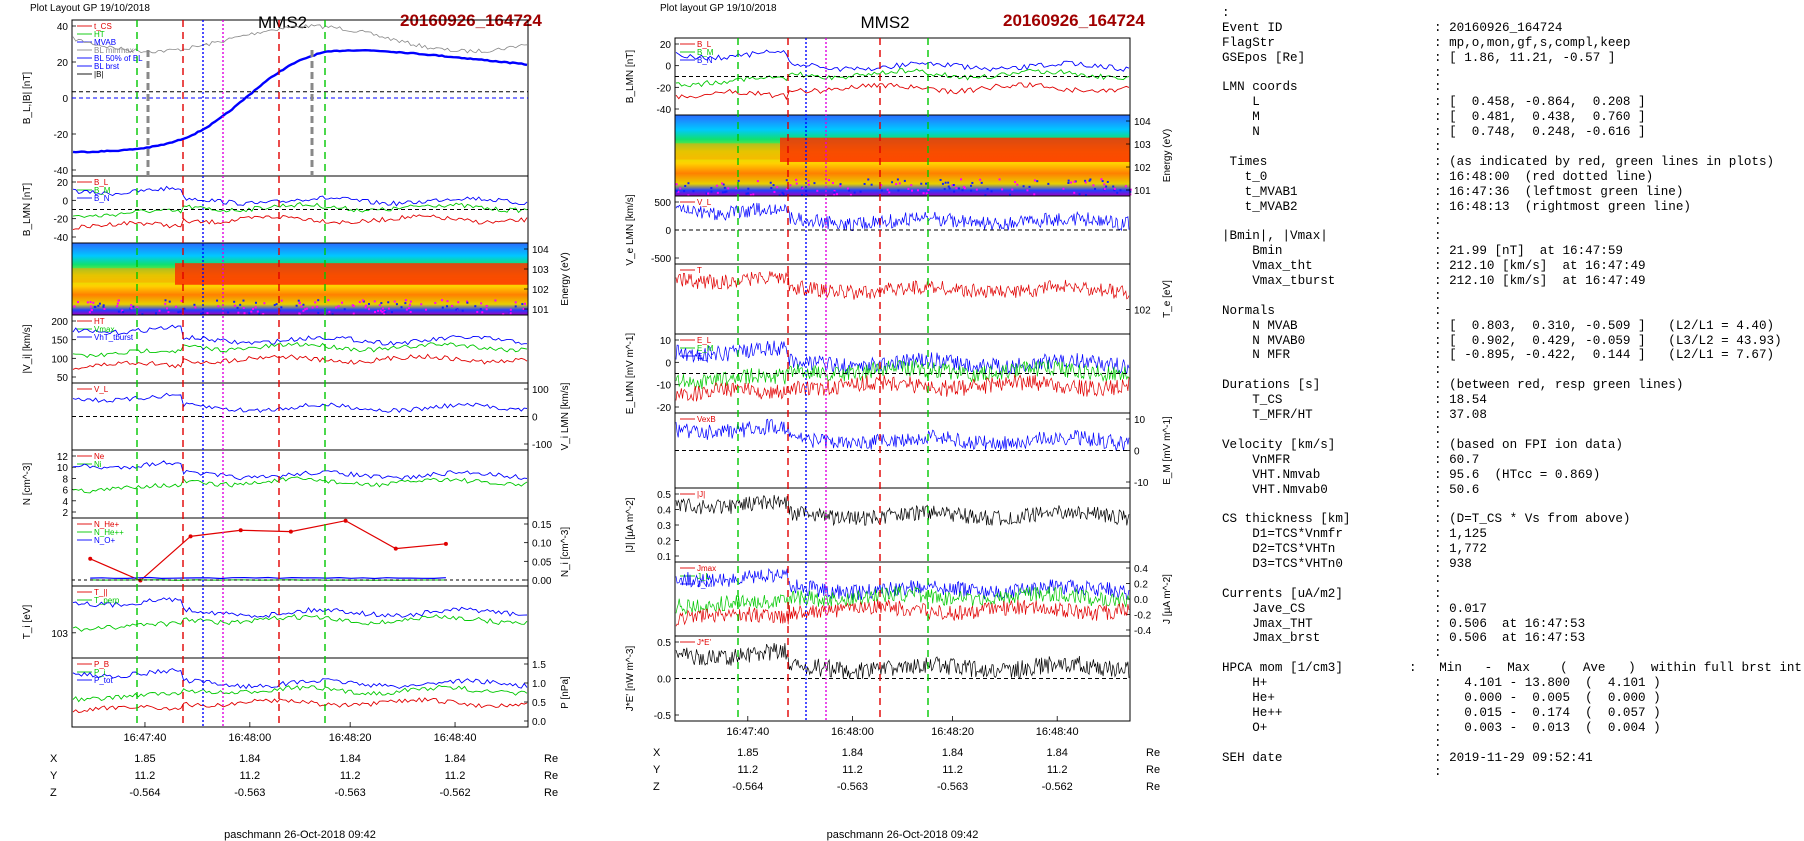 The width and height of the screenshot is (1804, 841). I want to click on info-key: VnMFR, so click(1256, 459).